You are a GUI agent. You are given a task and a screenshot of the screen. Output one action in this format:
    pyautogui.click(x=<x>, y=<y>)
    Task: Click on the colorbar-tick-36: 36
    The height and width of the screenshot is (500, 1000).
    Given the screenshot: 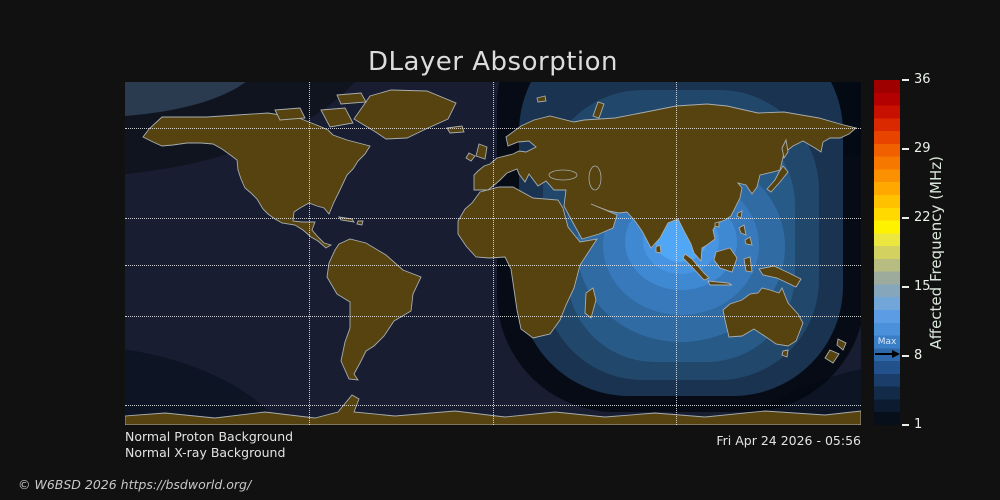 What is the action you would take?
    pyautogui.click(x=916, y=80)
    